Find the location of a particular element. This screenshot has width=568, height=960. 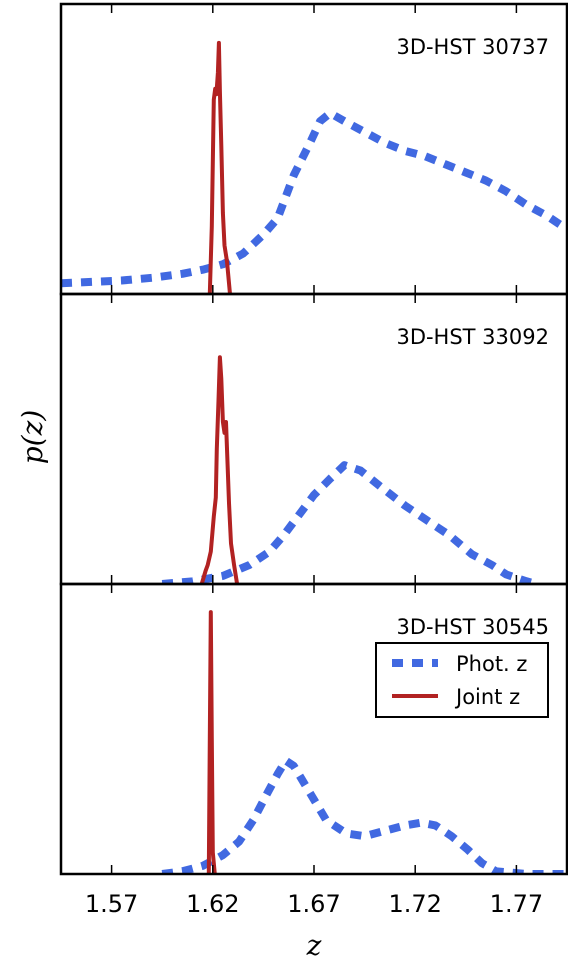

legend-joint-z-label: Joint z is located at coordinates (487, 697).